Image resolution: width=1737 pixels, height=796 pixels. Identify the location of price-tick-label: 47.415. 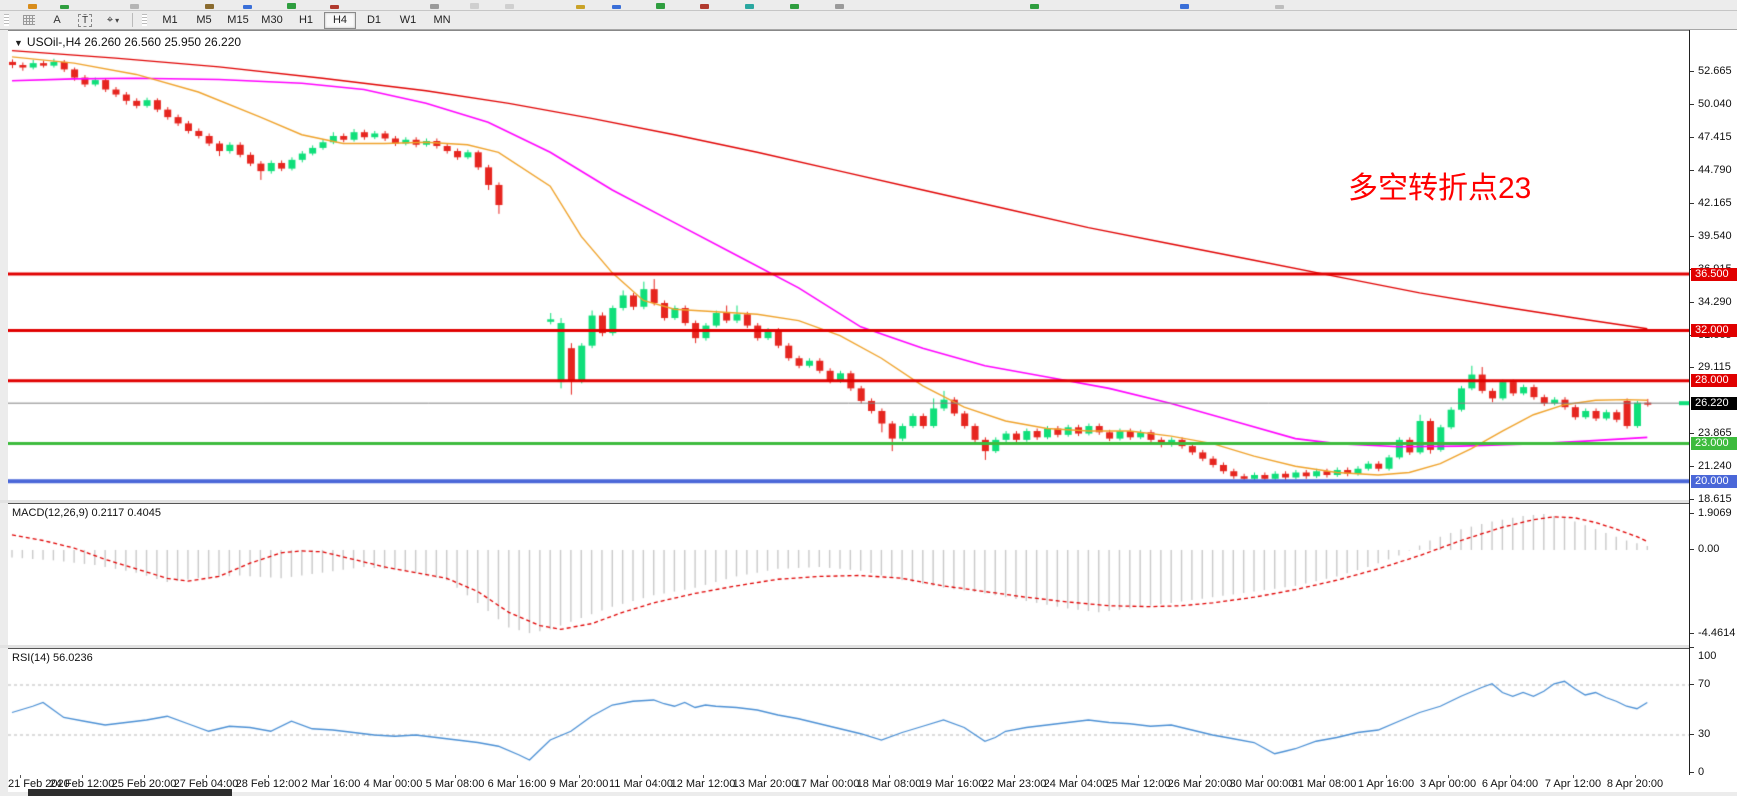
(1715, 137).